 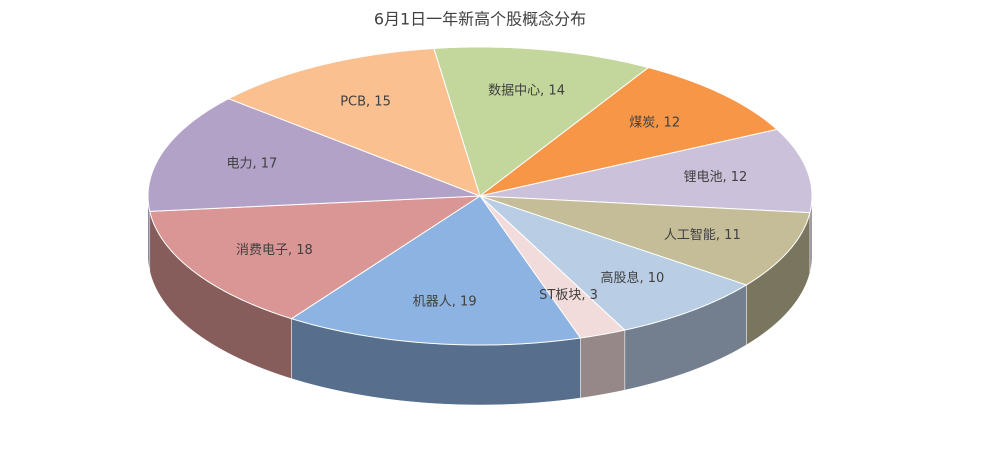 What do you see at coordinates (480, 19) in the screenshot?
I see `chart-title: 6月1日一年新高个股概念分布` at bounding box center [480, 19].